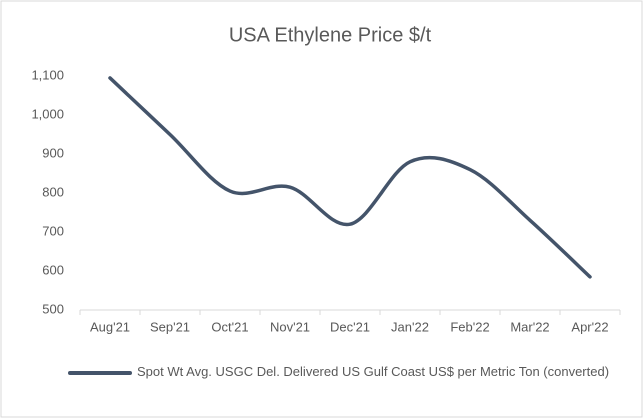 The height and width of the screenshot is (419, 644). Describe the element at coordinates (110, 326) in the screenshot. I see `x-tick-label: Aug'21` at that location.